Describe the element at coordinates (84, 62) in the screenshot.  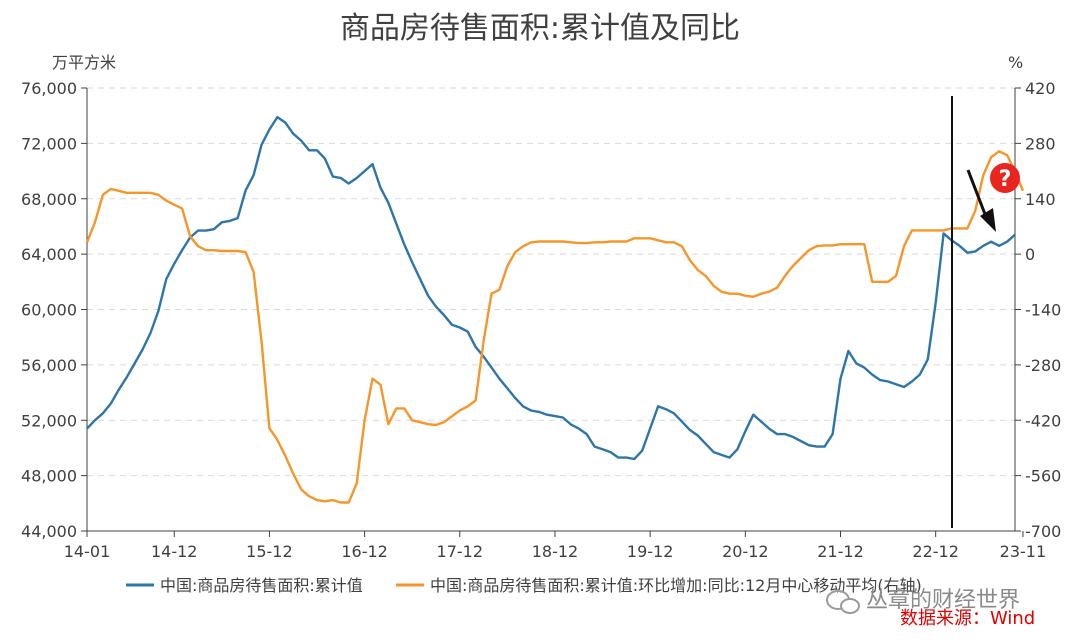
I see `left-axis-unit: 万平方米` at that location.